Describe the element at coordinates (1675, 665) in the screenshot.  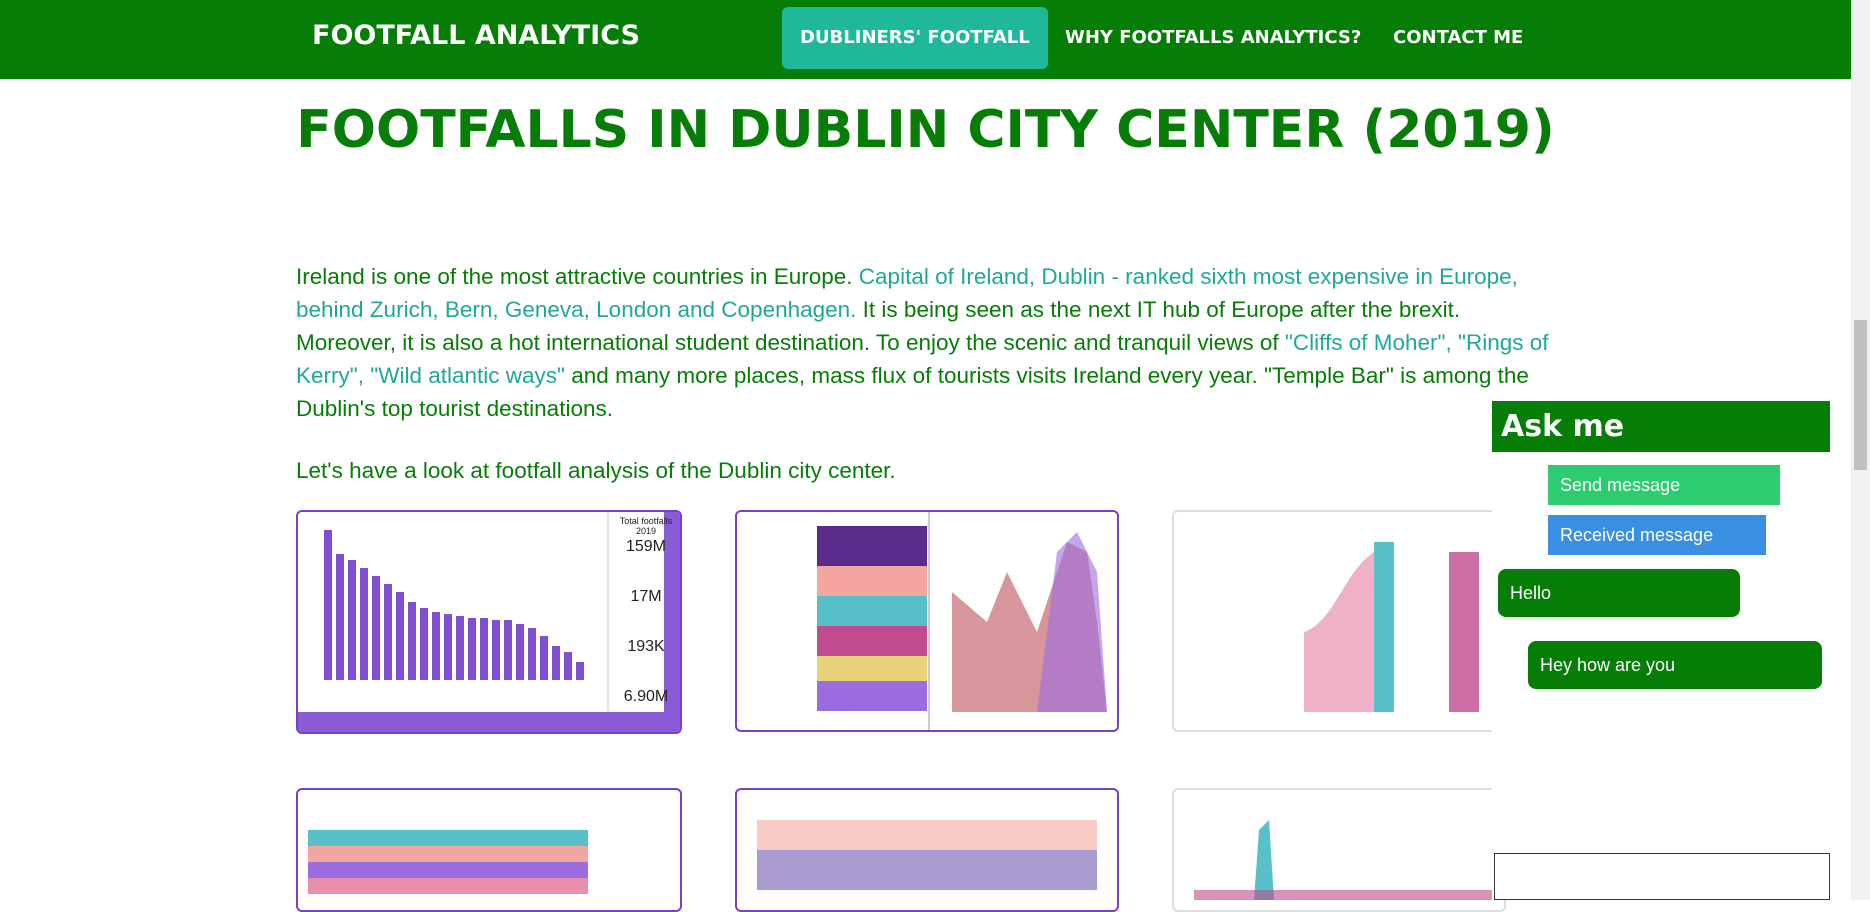
I see `chat-message: Hey how are you` at that location.